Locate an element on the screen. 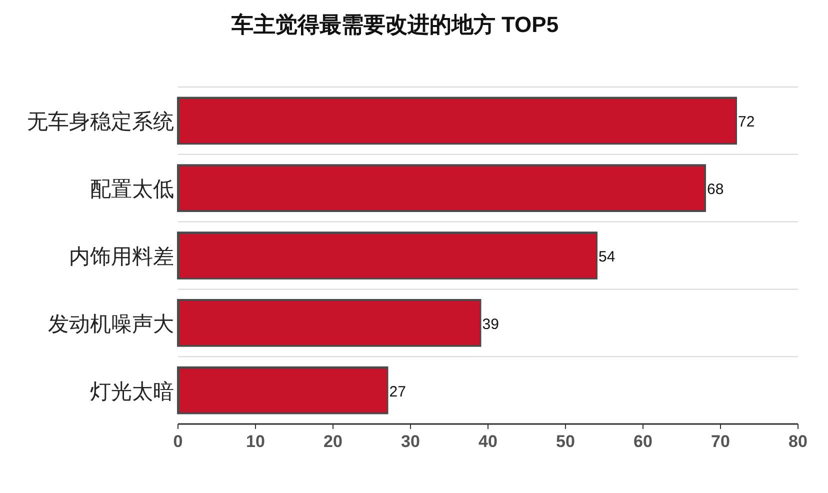 The height and width of the screenshot is (493, 828). chart-title: 车主觉得最需要改进的地方 TOP5 is located at coordinates (394, 24).